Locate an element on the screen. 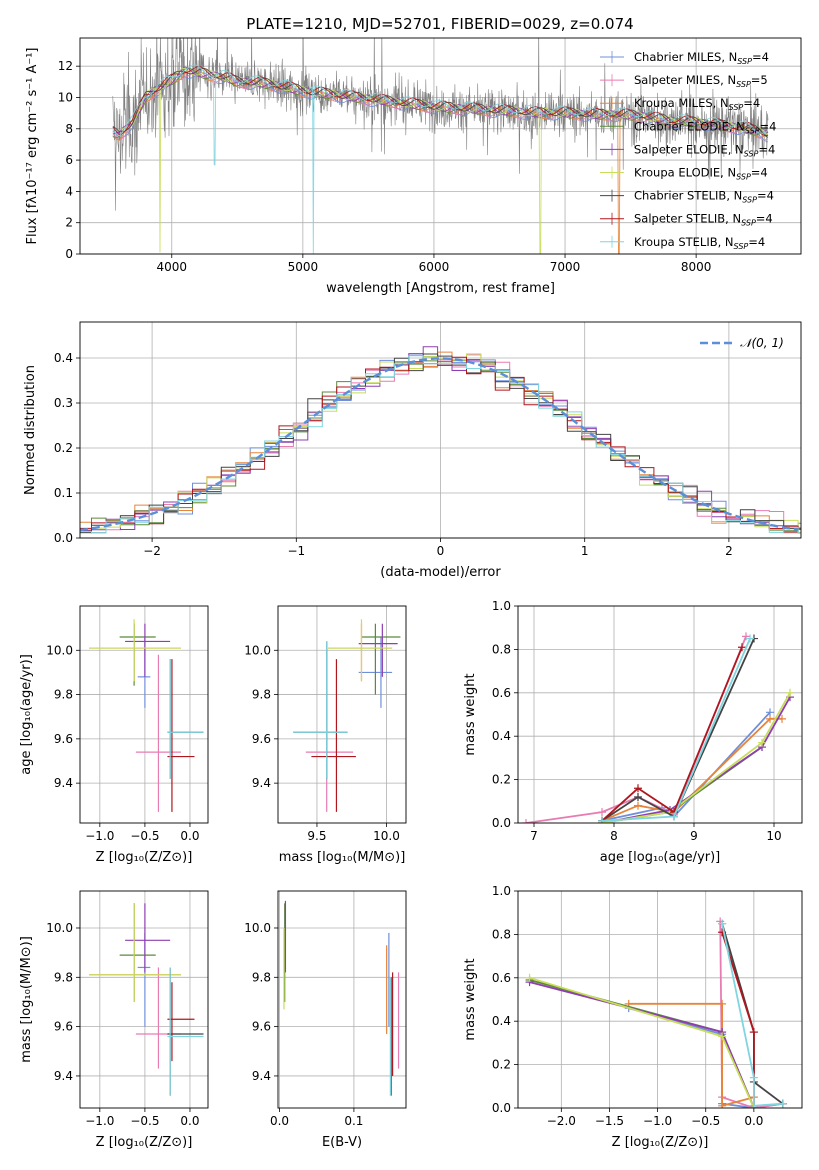 The image size is (819, 1170). y-tick-label: 9.8 is located at coordinates (63, 977).